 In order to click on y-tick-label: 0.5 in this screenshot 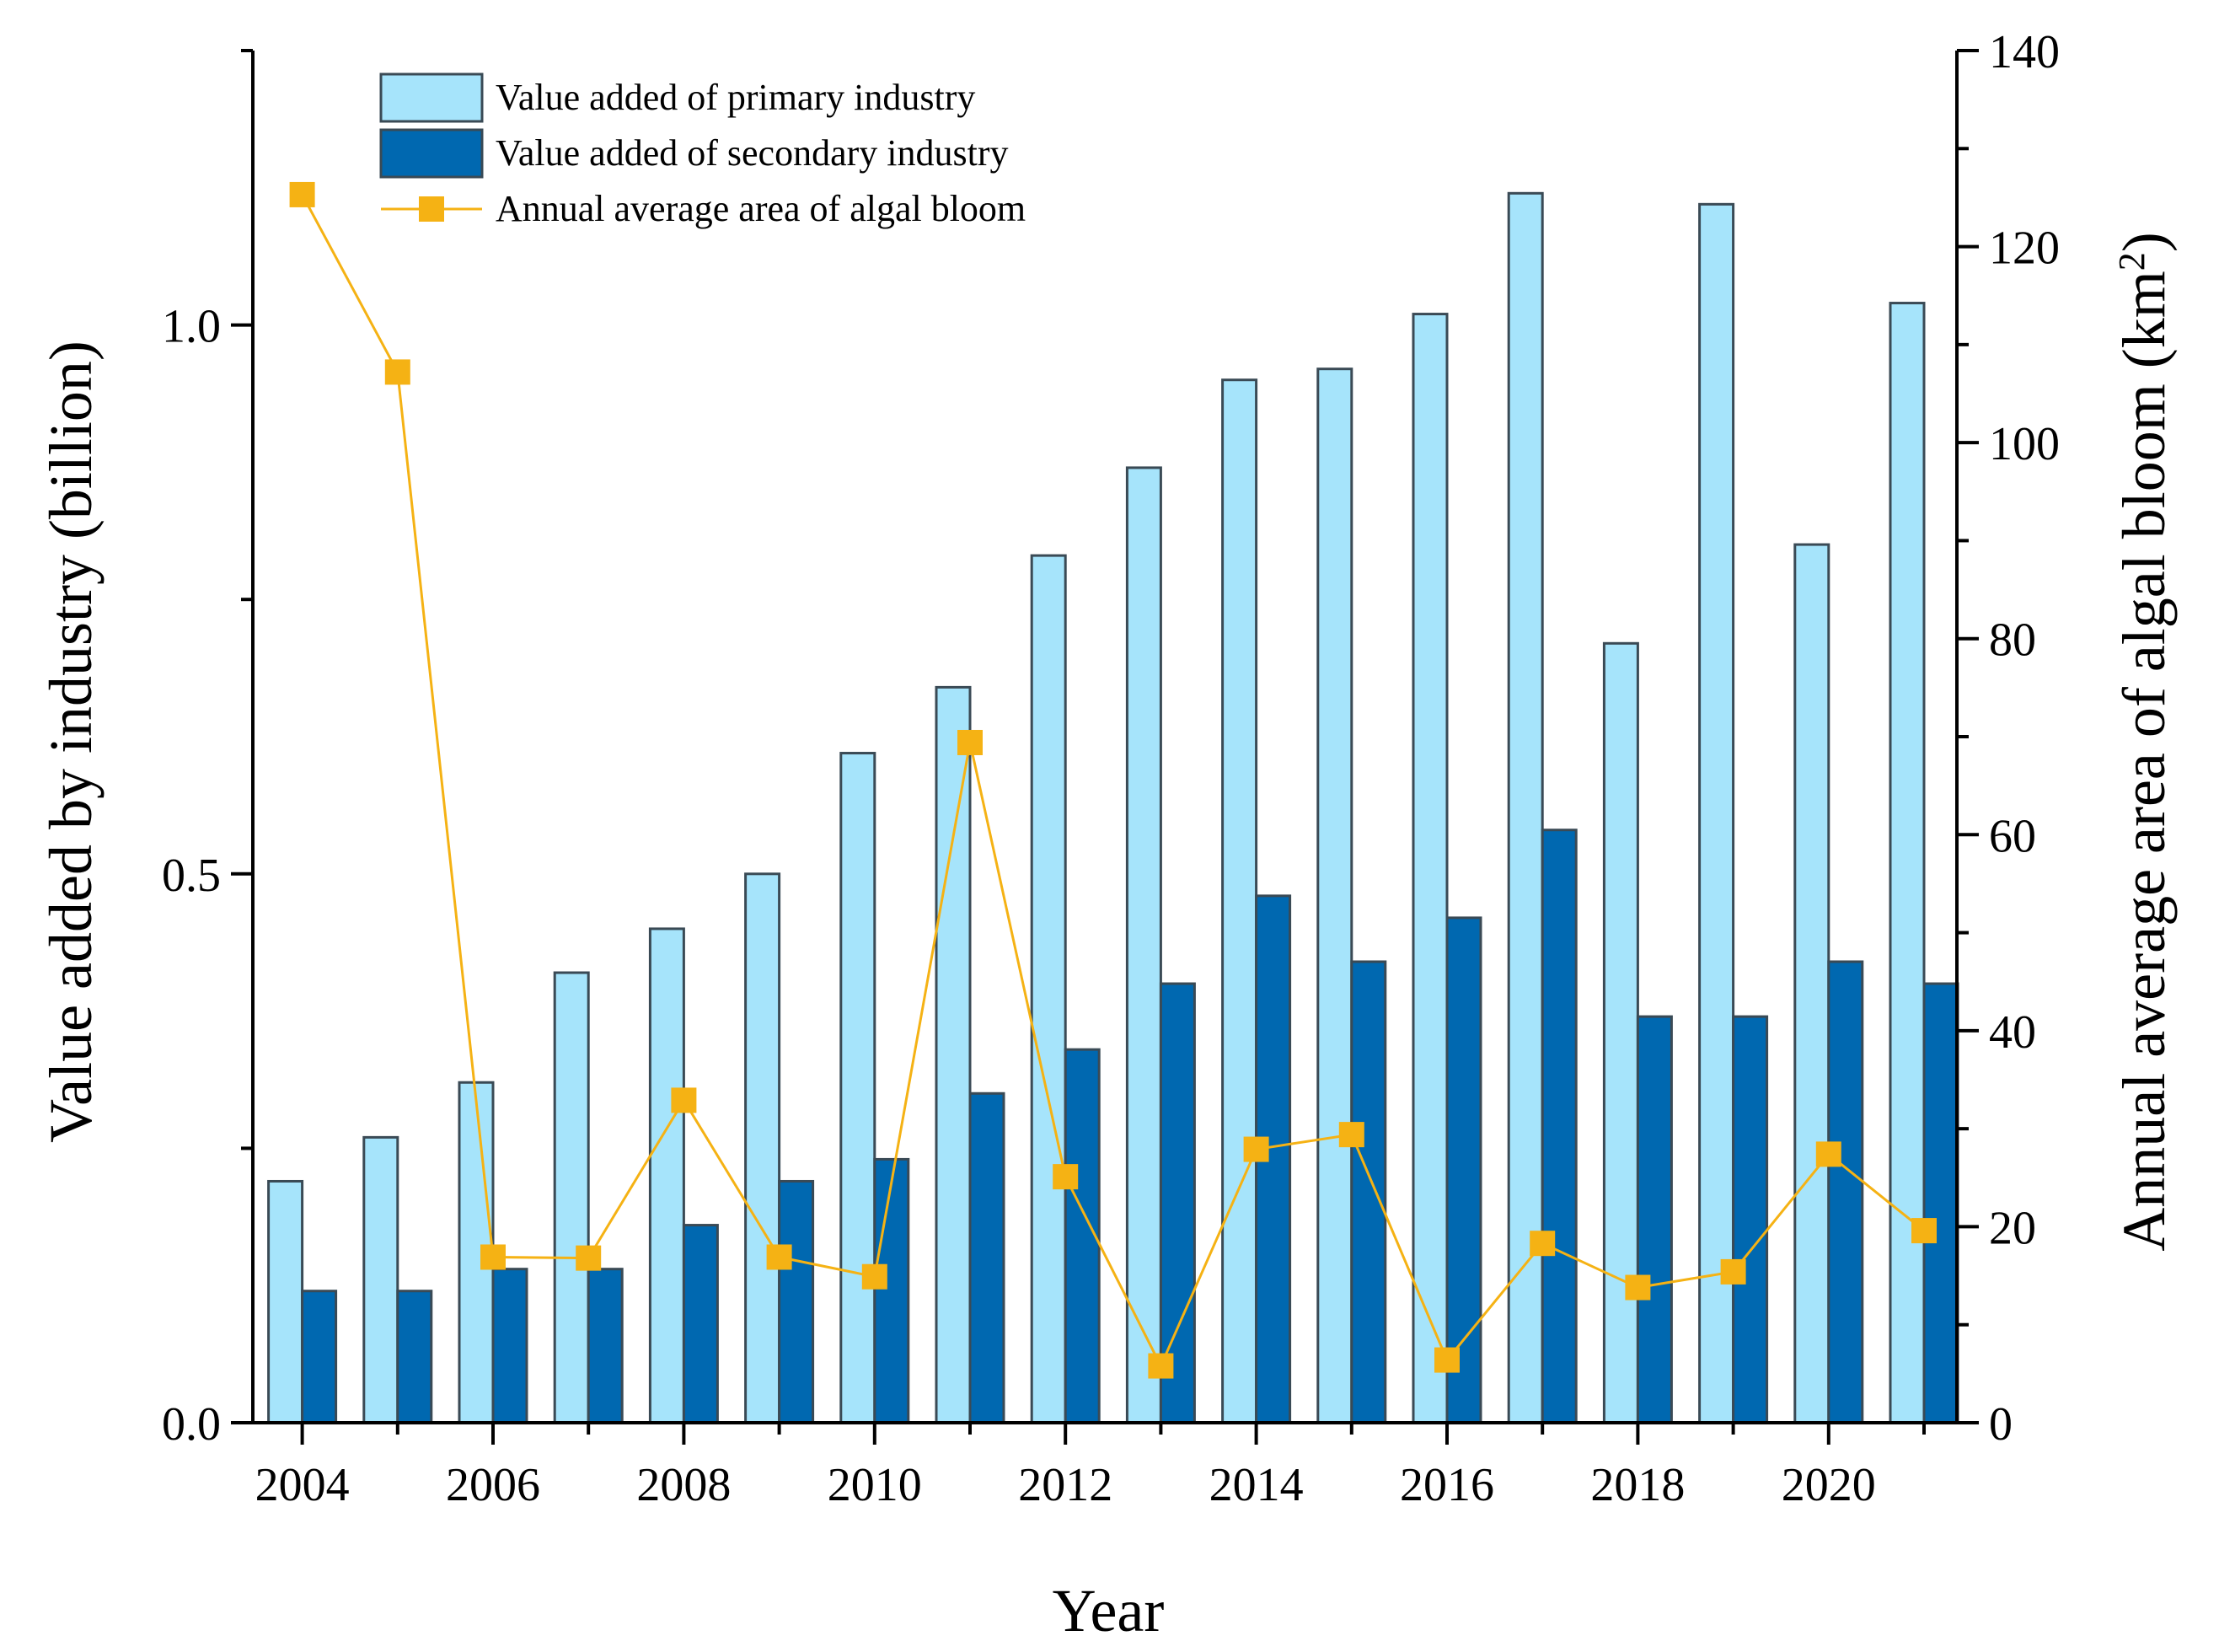, I will do `click(191, 876)`.